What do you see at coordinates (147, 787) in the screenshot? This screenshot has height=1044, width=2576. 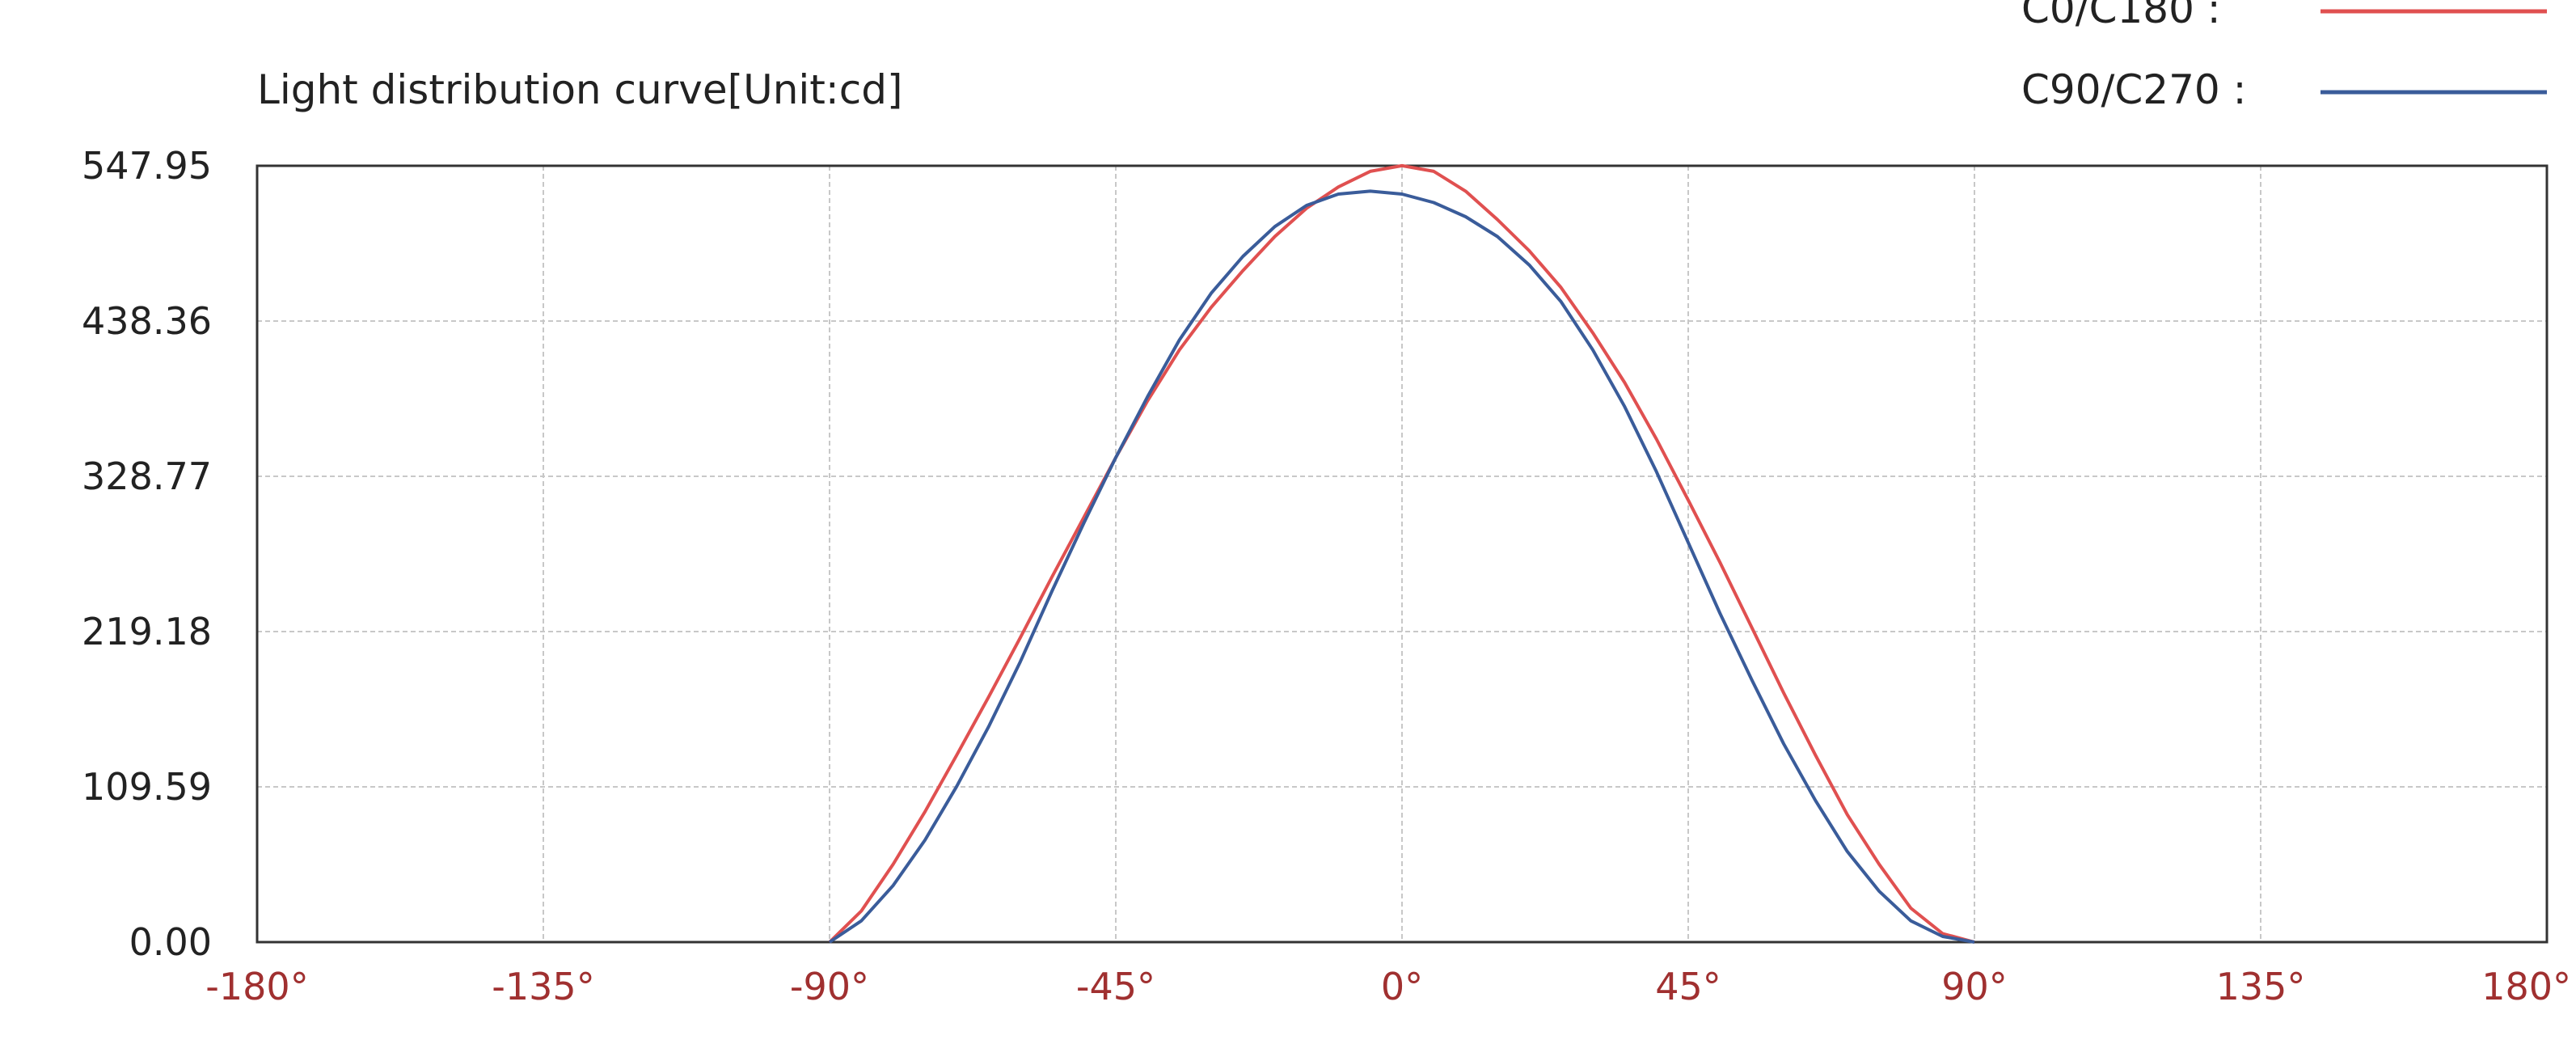 I see `y-tick-label: 109.59` at bounding box center [147, 787].